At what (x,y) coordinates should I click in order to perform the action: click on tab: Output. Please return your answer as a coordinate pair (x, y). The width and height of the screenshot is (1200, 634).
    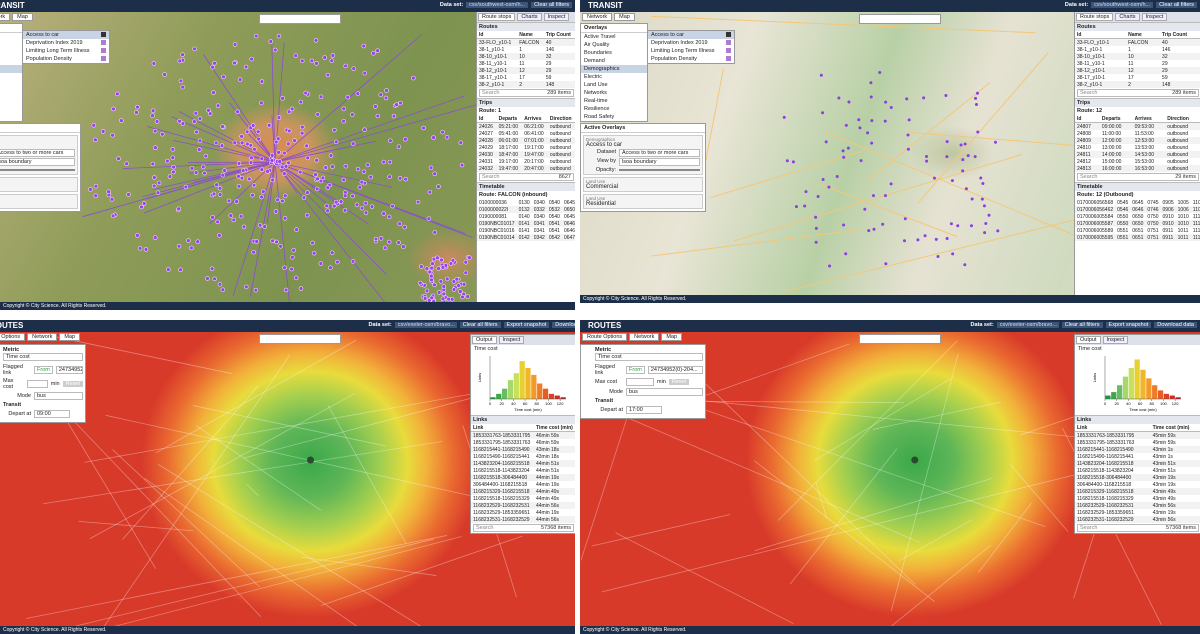
    Looking at the image, I should click on (484, 340).